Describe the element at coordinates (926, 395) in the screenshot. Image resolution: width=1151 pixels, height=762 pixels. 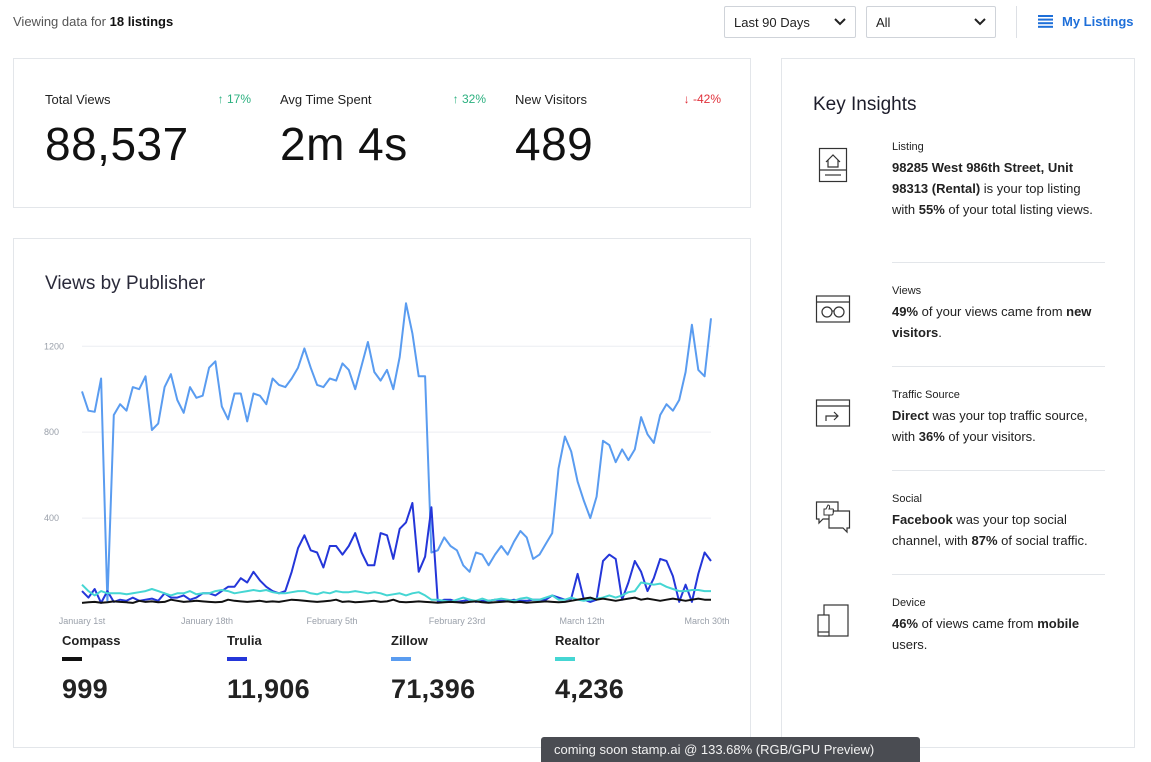
I see `insight-category: Traffic Source` at that location.